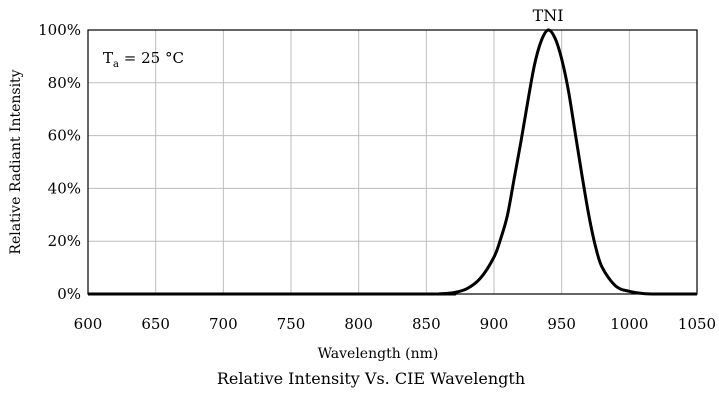  What do you see at coordinates (108, 58) in the screenshot?
I see `annotation-main: T` at bounding box center [108, 58].